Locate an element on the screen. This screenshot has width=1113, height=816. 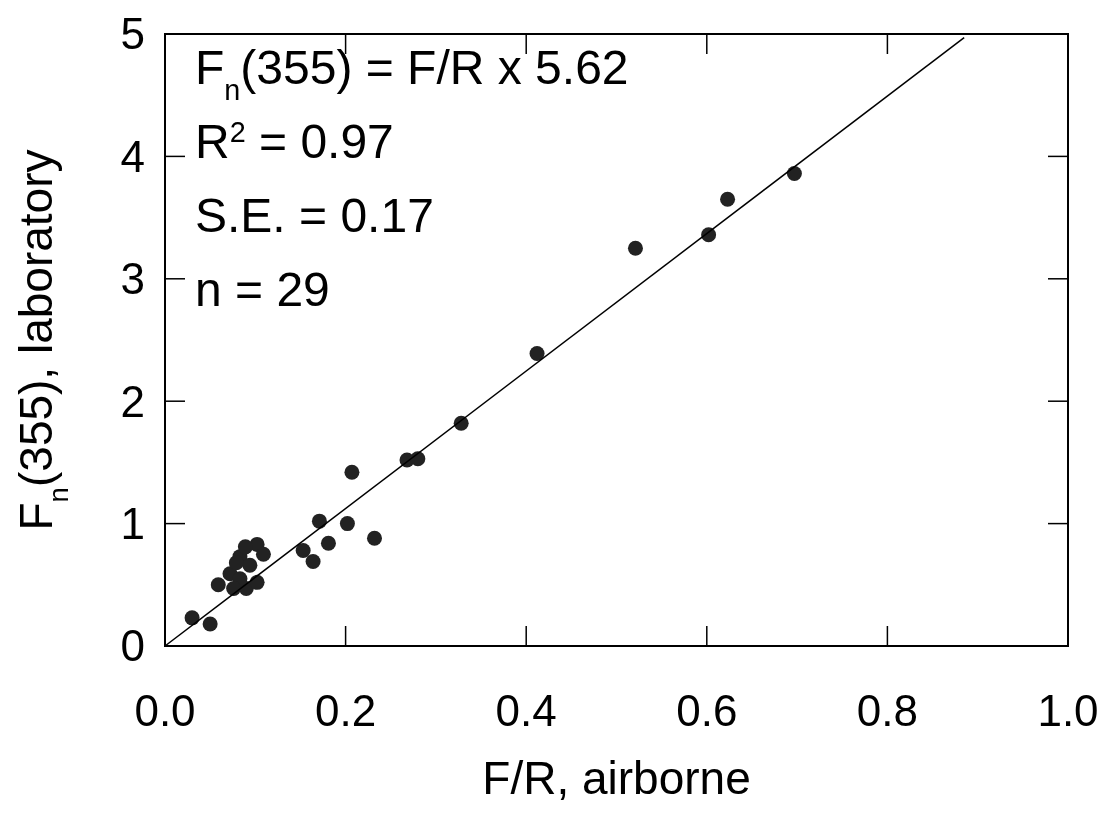
y-tick-label: 1 is located at coordinates (132, 523).